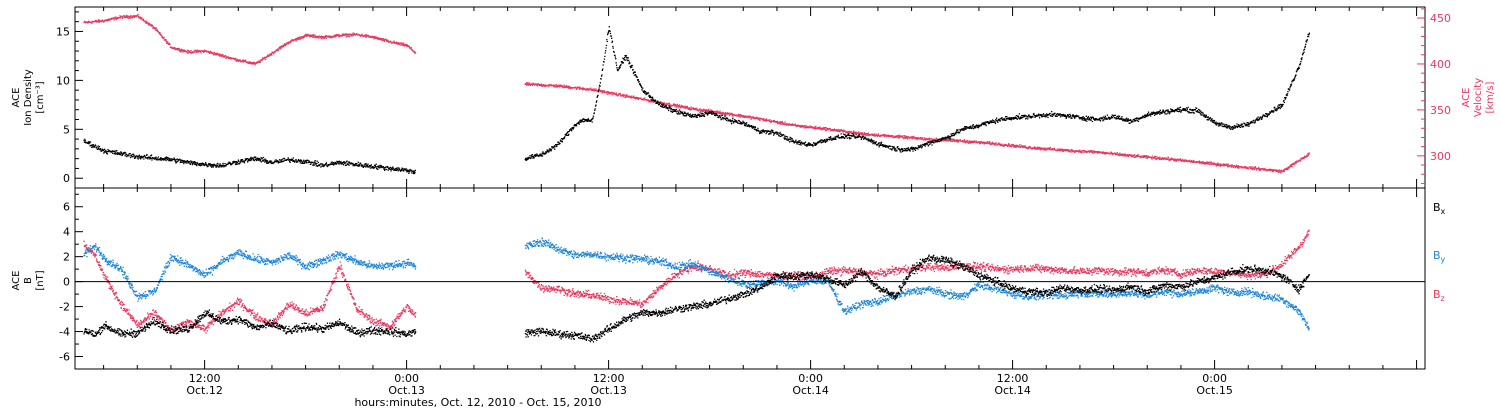  Describe the element at coordinates (1440, 64) in the screenshot. I see `velocity-tick-label: 400` at that location.